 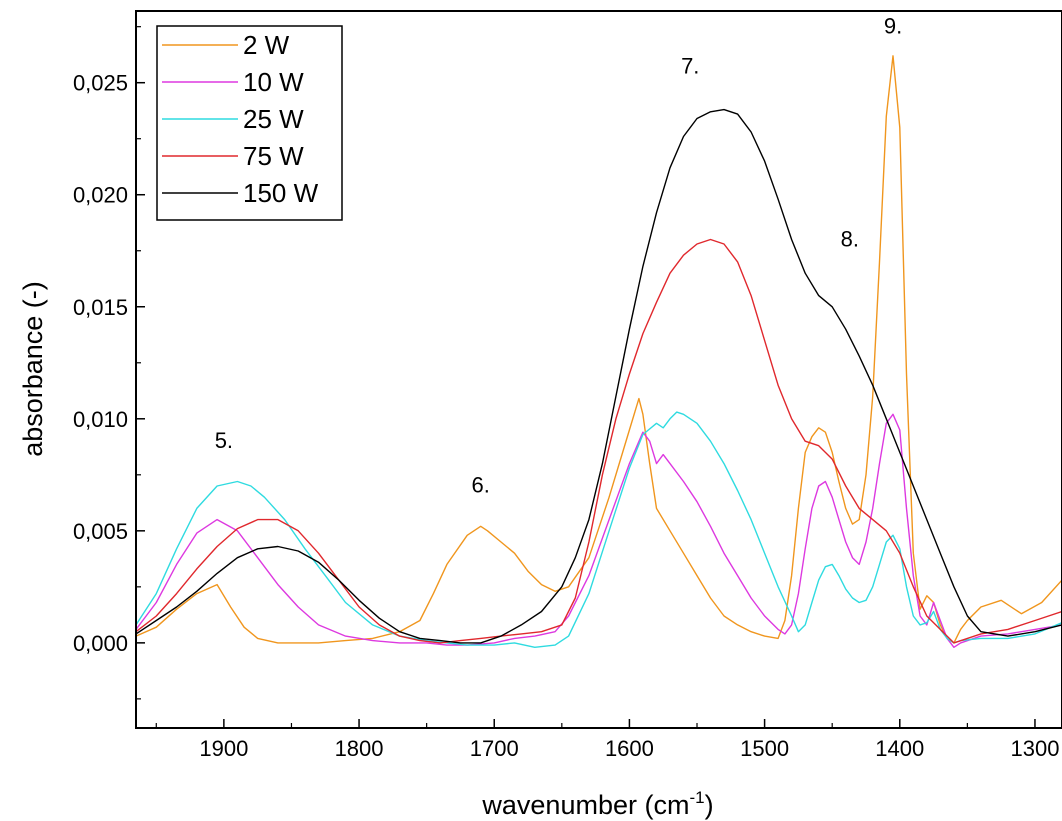 I want to click on peak-annotation: 9., so click(x=893, y=25).